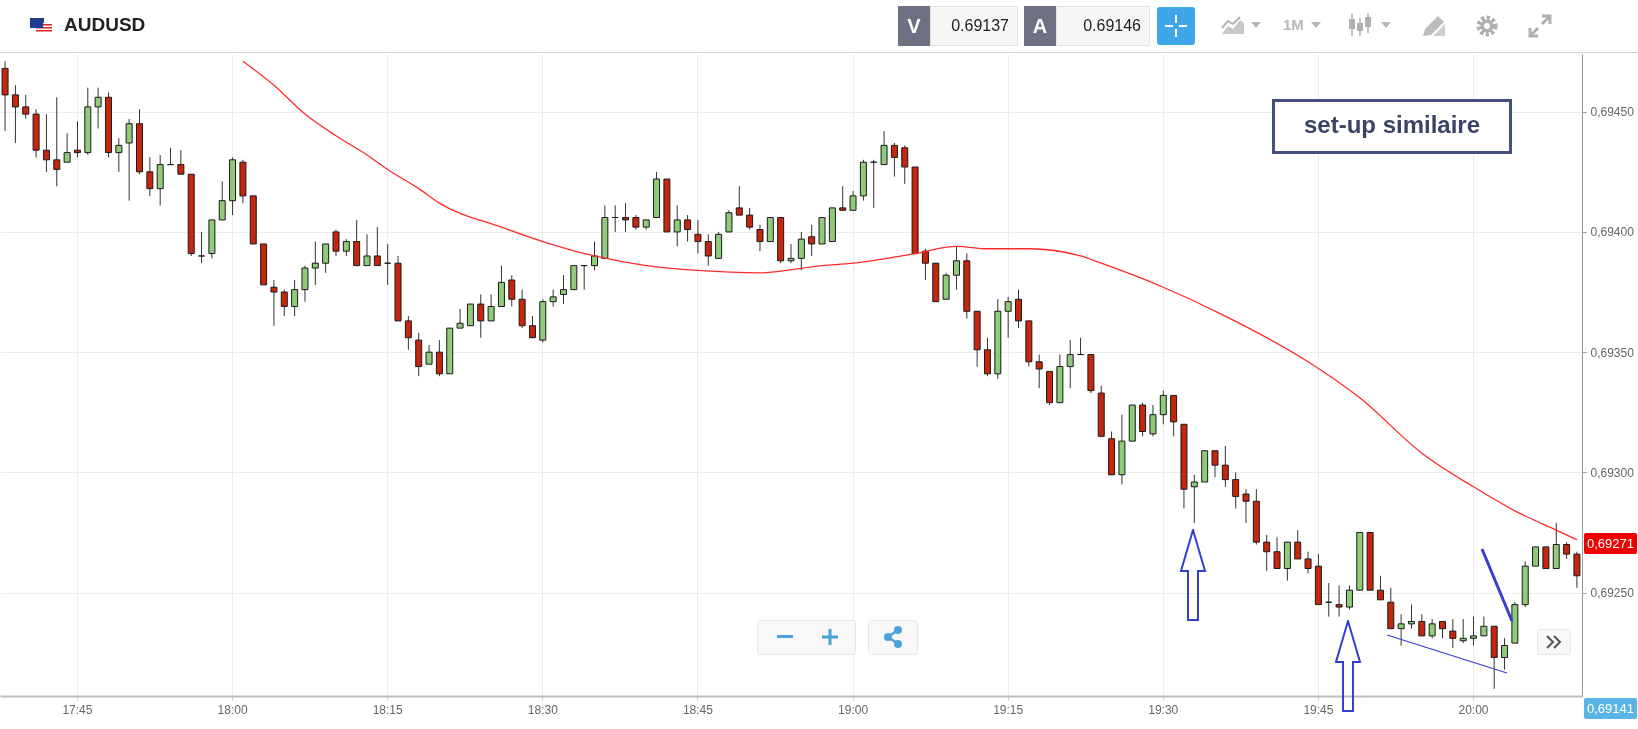 This screenshot has width=1638, height=729. I want to click on x-tick-label: 19:00, so click(853, 709).